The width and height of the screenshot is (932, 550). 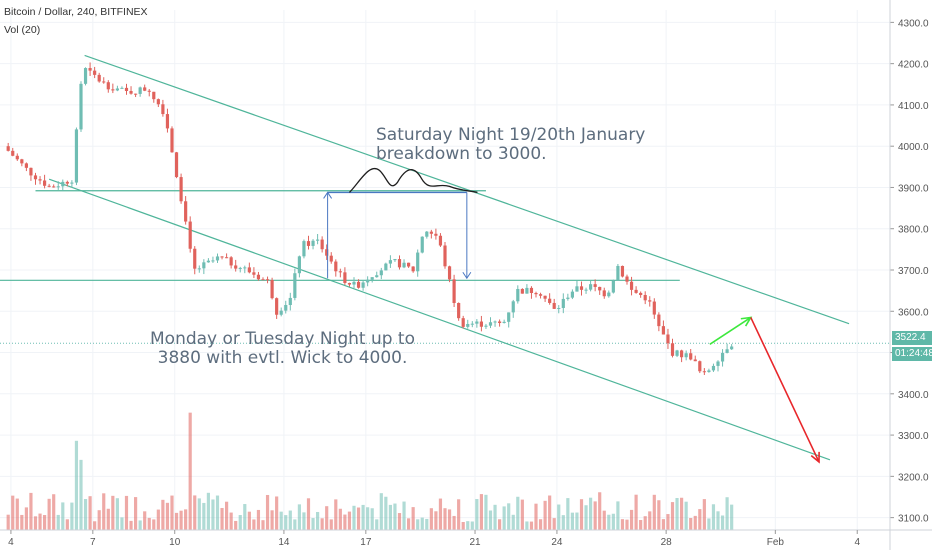 I want to click on y-tick-label: 4200.0, so click(x=913, y=65).